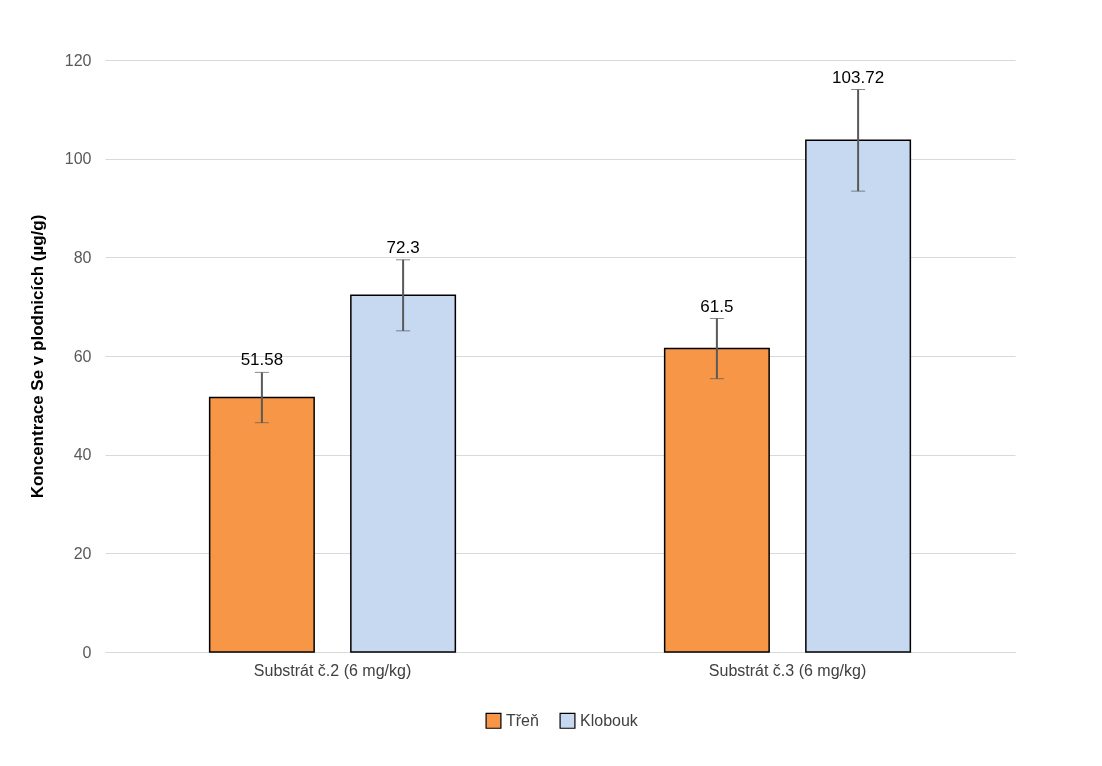 The width and height of the screenshot is (1102, 766). I want to click on y-tick-label: 120, so click(78, 60).